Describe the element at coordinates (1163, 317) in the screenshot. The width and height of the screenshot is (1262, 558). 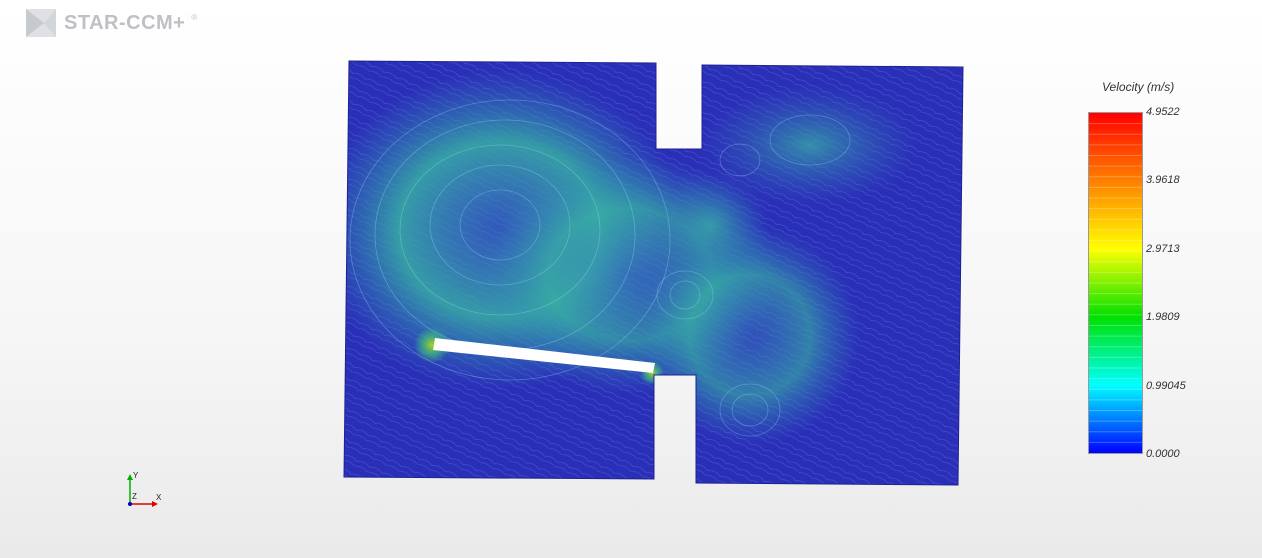
I see `legend-tick-label: 1.9809` at that location.